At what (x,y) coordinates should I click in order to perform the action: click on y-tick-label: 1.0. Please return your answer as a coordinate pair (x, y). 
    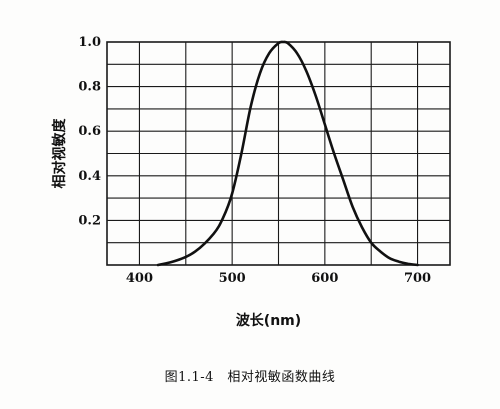
    Looking at the image, I should click on (89, 42).